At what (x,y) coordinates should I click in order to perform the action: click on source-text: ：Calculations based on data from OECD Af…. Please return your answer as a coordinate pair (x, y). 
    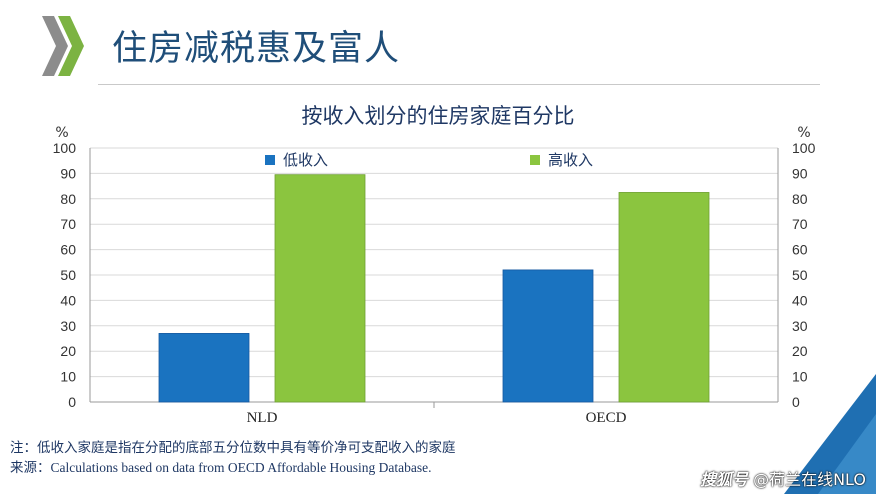
    Looking at the image, I should click on (234, 467).